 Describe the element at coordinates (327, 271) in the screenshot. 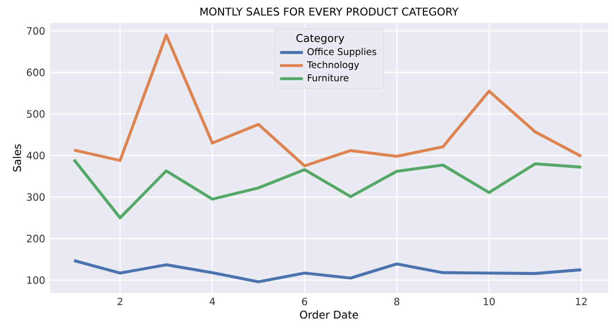

I see `line-series` at that location.